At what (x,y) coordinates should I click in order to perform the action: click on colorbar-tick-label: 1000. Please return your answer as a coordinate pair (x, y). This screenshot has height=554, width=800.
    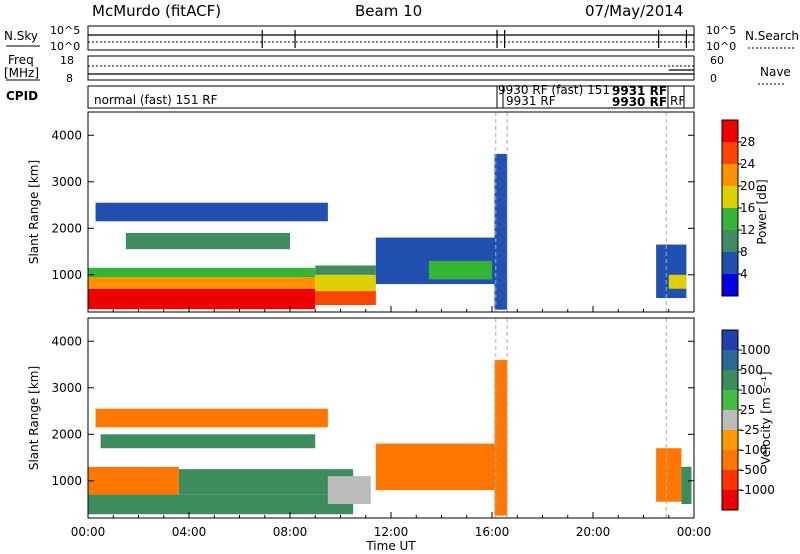
    Looking at the image, I should click on (755, 350).